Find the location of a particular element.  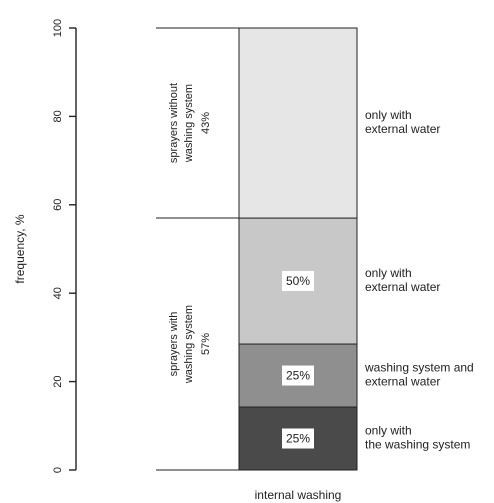

segment-category-line: the washing system is located at coordinates (417, 445).